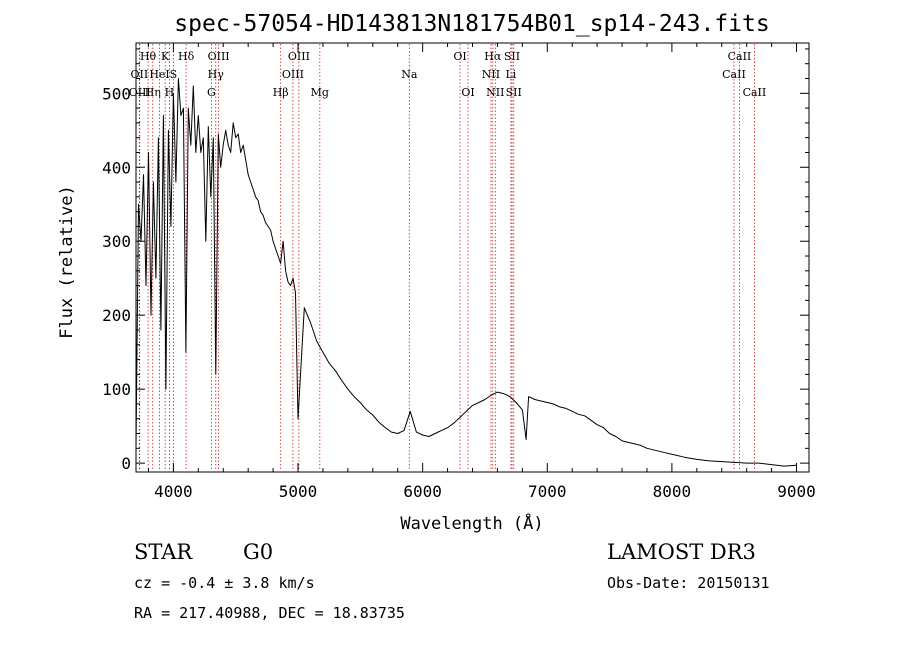 The image size is (900, 649). Describe the element at coordinates (140, 92) in the screenshot. I see `spectral-line-label-2: OIII` at that location.